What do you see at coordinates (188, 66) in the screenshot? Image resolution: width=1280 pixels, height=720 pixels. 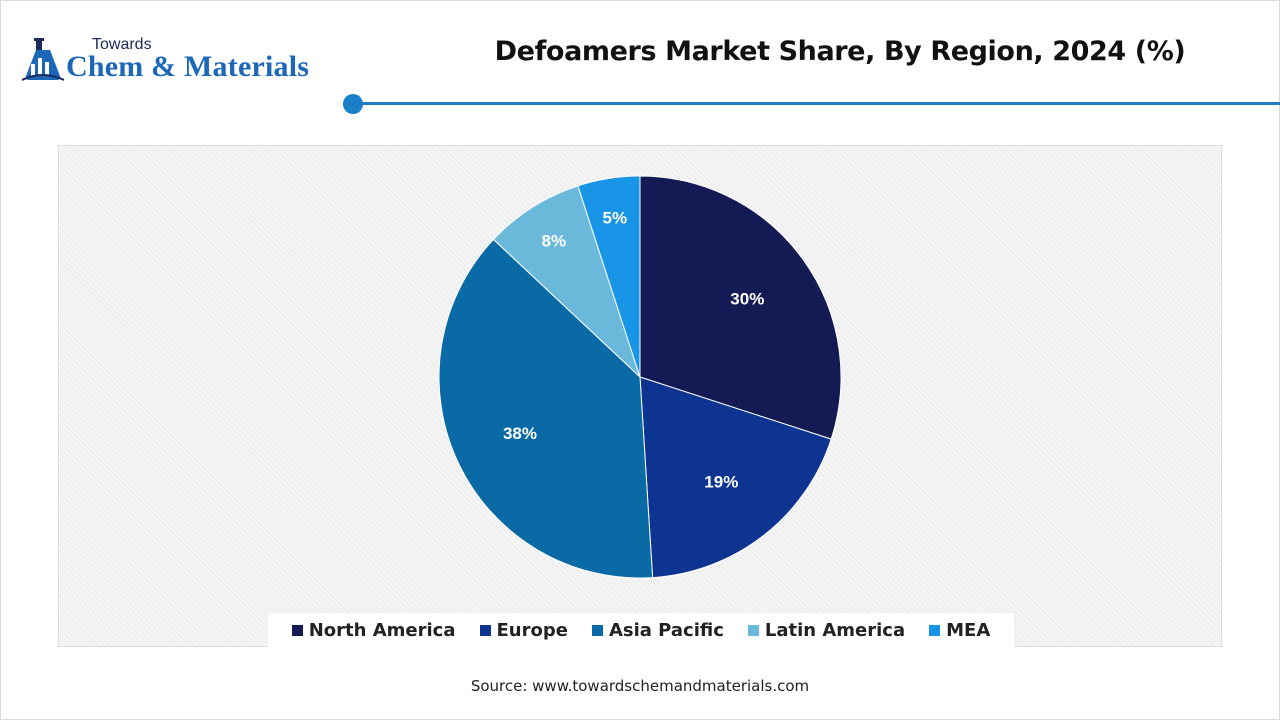 I see `logo-text-brand: Chem & Materials` at bounding box center [188, 66].